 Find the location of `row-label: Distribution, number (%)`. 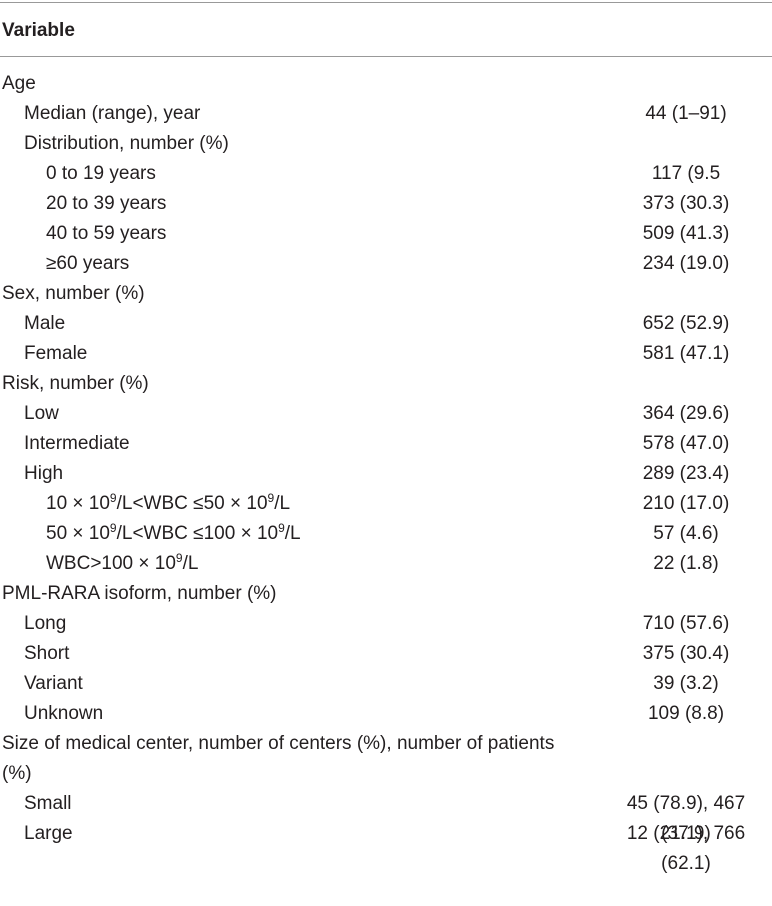

row-label: Distribution, number (%) is located at coordinates (126, 143).